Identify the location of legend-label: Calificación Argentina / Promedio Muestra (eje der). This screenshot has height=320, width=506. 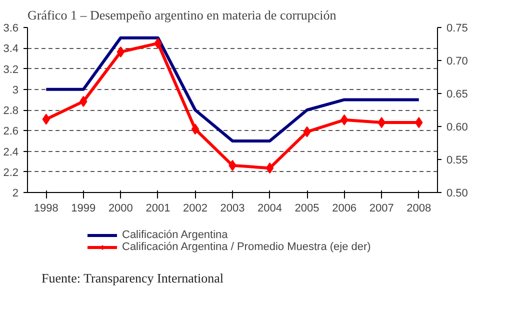
(246, 247).